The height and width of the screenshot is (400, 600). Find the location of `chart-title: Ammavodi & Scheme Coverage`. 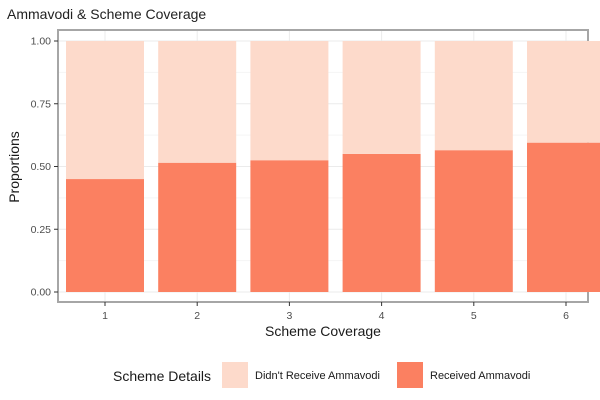

chart-title: Ammavodi & Scheme Coverage is located at coordinates (106, 14).